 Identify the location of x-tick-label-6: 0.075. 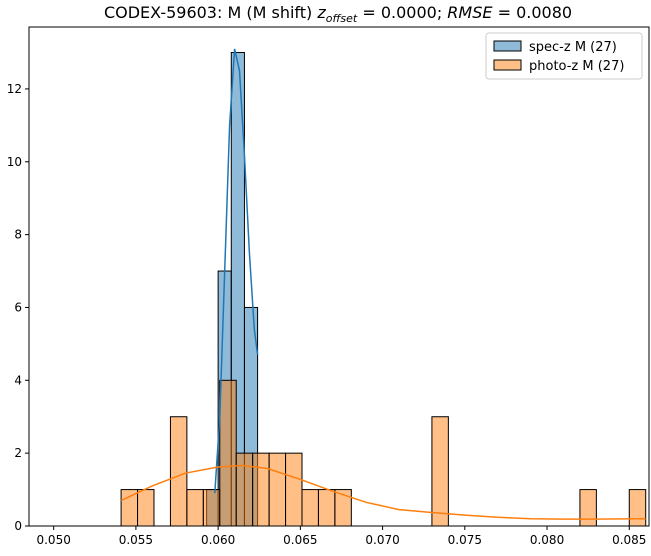
(465, 540).